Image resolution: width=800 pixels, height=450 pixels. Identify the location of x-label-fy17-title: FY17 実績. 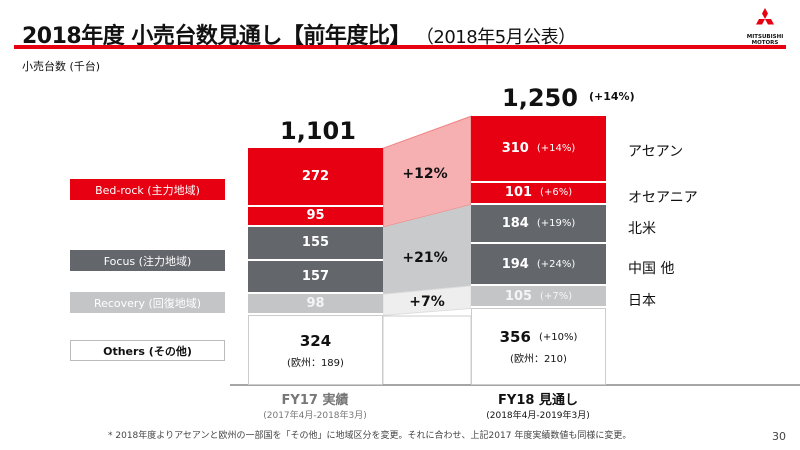
(315, 400).